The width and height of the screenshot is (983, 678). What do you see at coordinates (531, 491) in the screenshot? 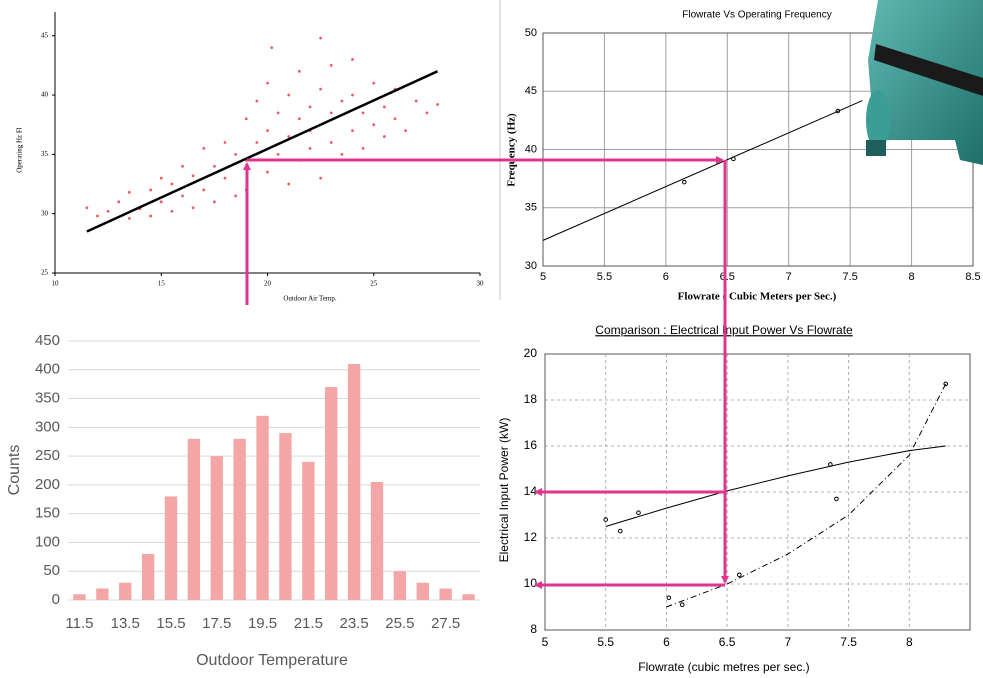
I see `y-tick-label: 14` at bounding box center [531, 491].